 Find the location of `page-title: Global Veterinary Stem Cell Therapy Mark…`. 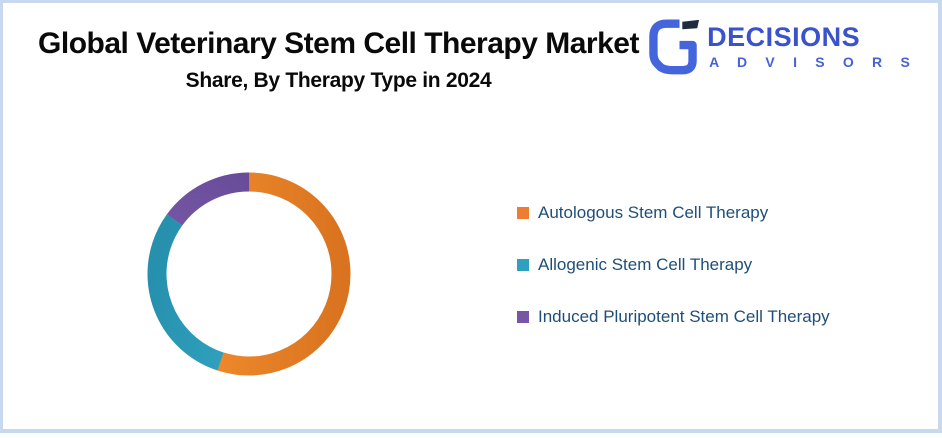

page-title: Global Veterinary Stem Cell Therapy Mark… is located at coordinates (338, 43).